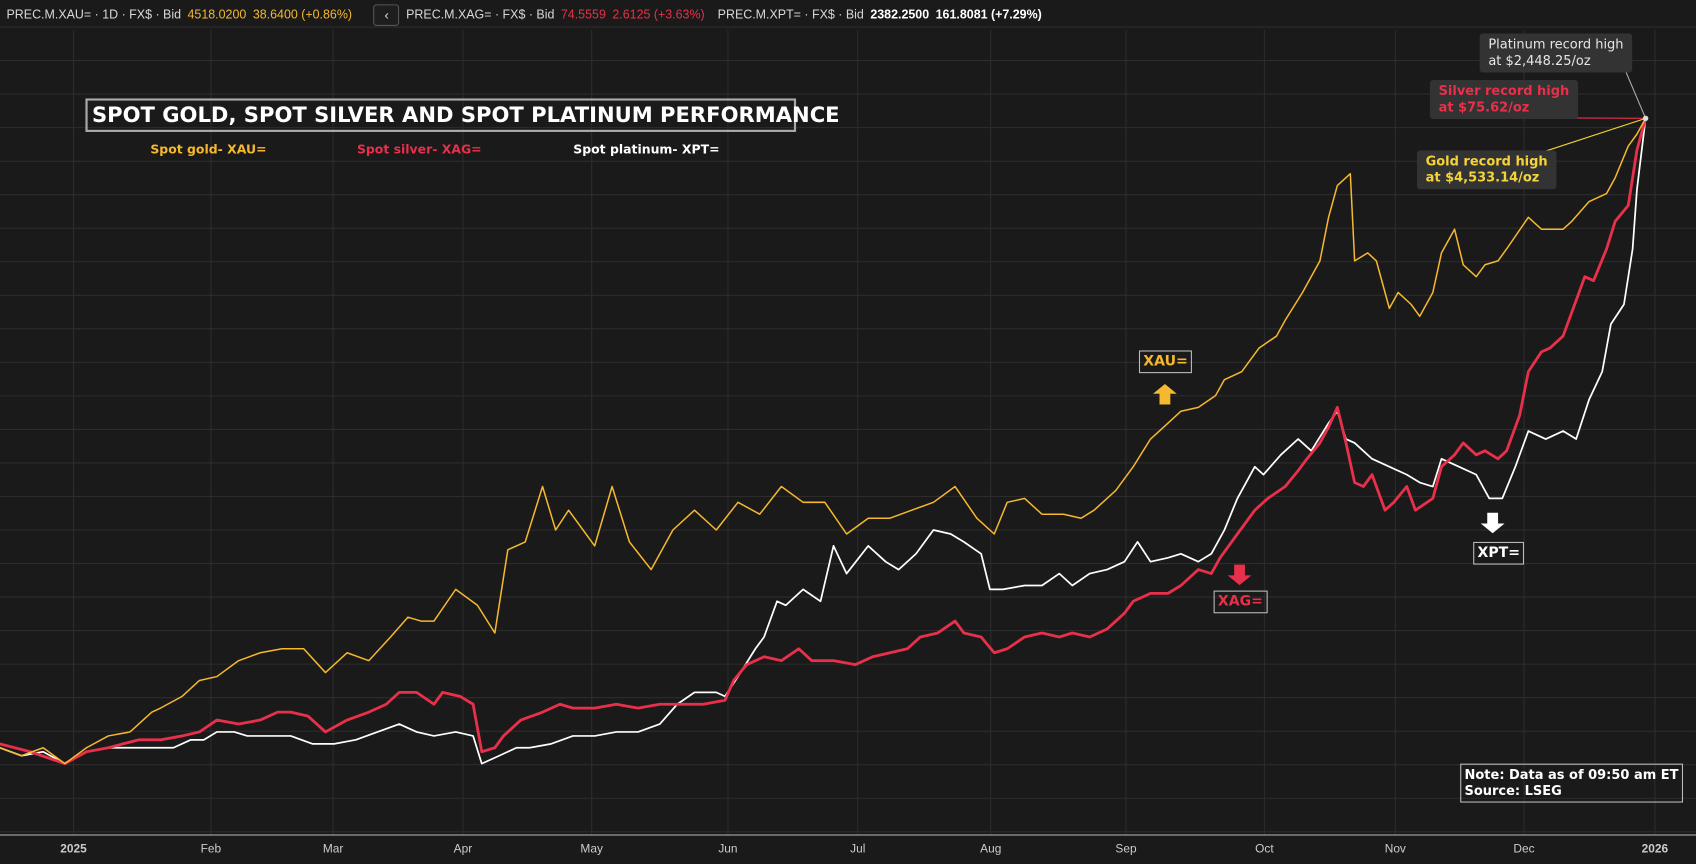 The height and width of the screenshot is (864, 1696). What do you see at coordinates (1395, 849) in the screenshot?
I see `x-tick-label: Nov` at bounding box center [1395, 849].